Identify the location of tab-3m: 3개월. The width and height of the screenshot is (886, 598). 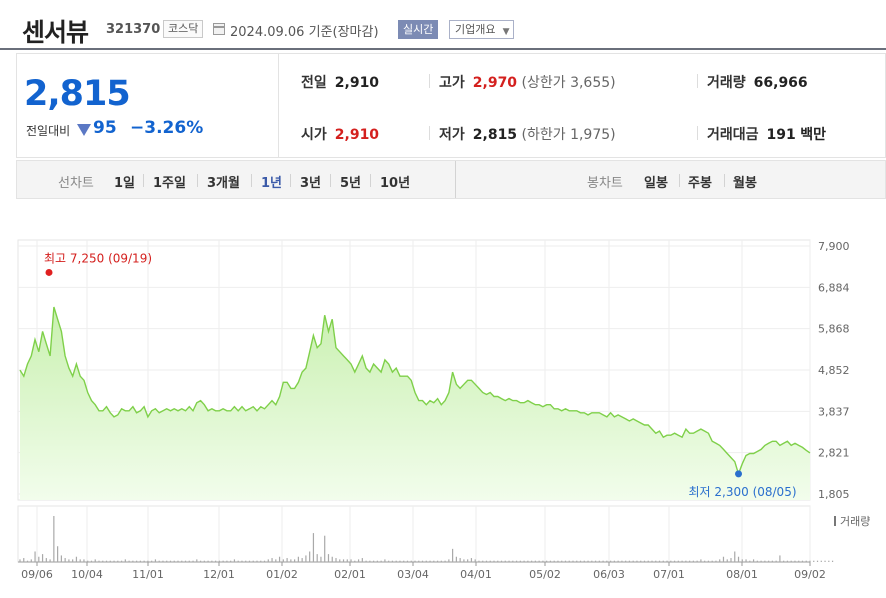
(223, 183).